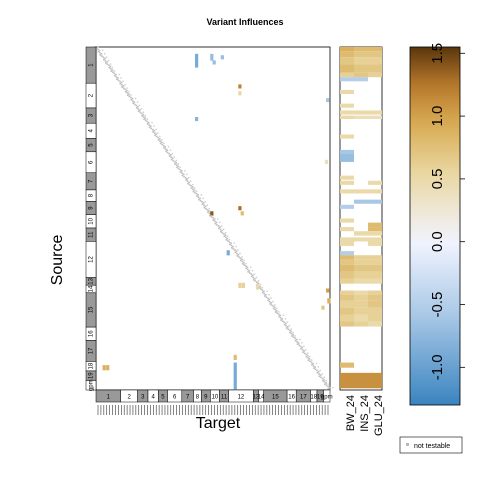  I want to click on target-chromosome-label: 11, so click(224, 398).